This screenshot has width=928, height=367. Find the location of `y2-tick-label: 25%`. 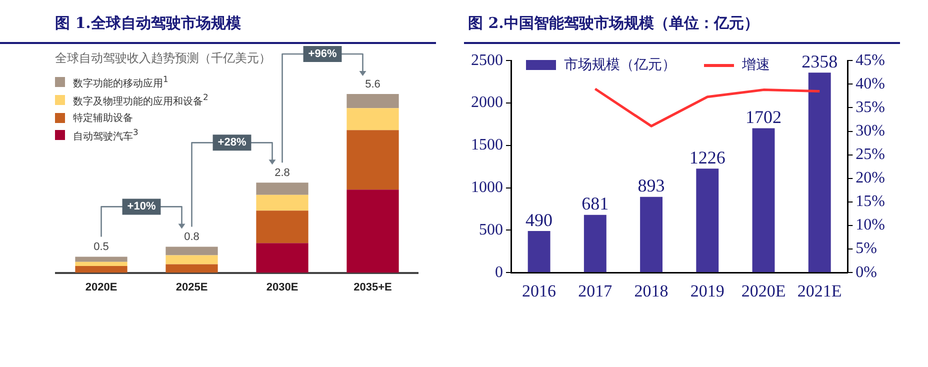

y2-tick-label: 25% is located at coordinates (870, 155).